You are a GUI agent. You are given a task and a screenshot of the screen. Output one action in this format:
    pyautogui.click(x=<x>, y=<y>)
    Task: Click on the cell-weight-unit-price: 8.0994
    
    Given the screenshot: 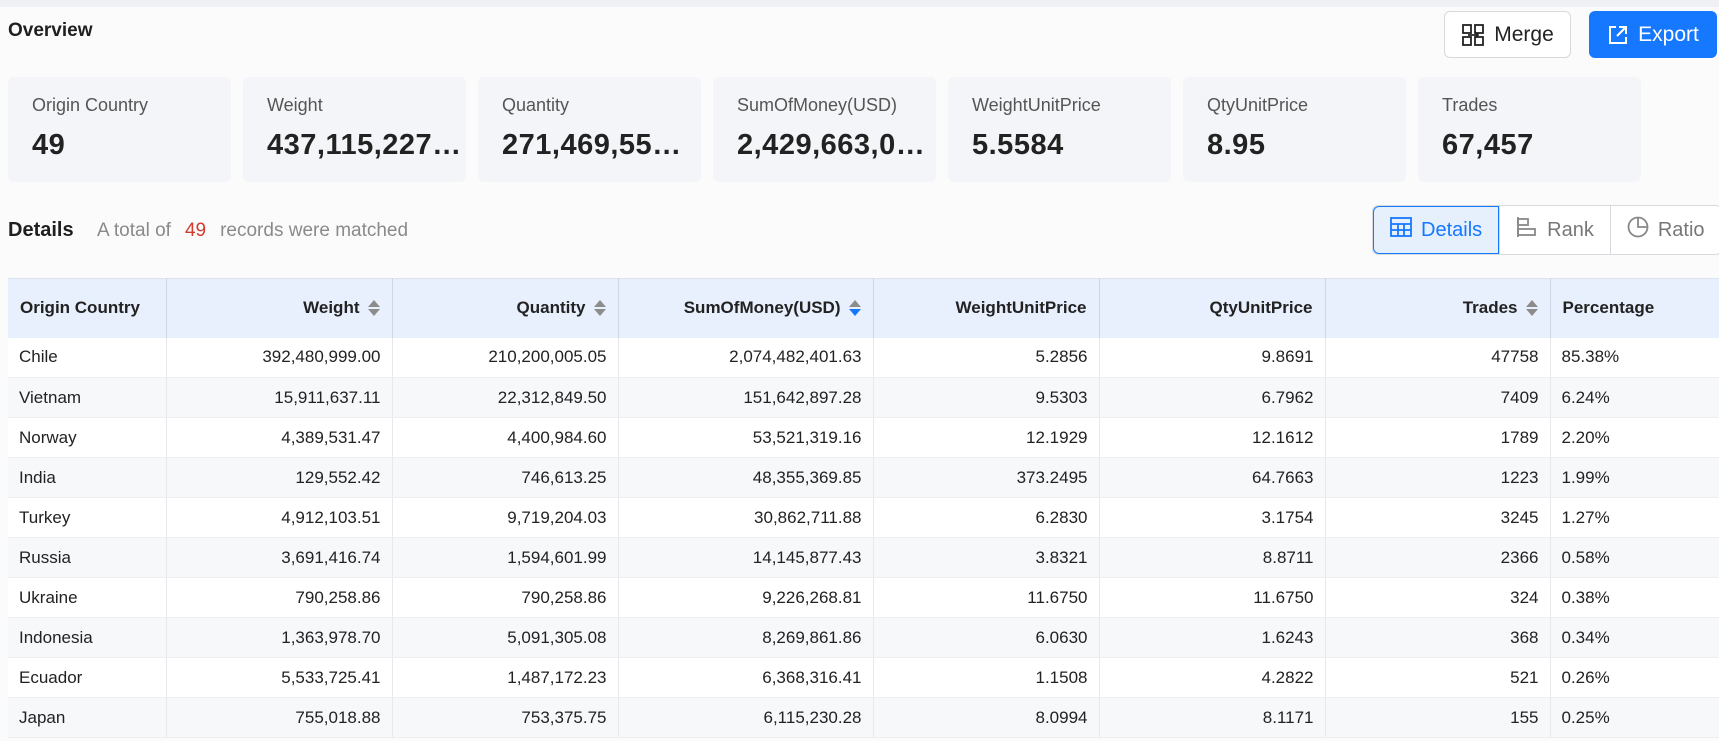 What is the action you would take?
    pyautogui.click(x=986, y=717)
    